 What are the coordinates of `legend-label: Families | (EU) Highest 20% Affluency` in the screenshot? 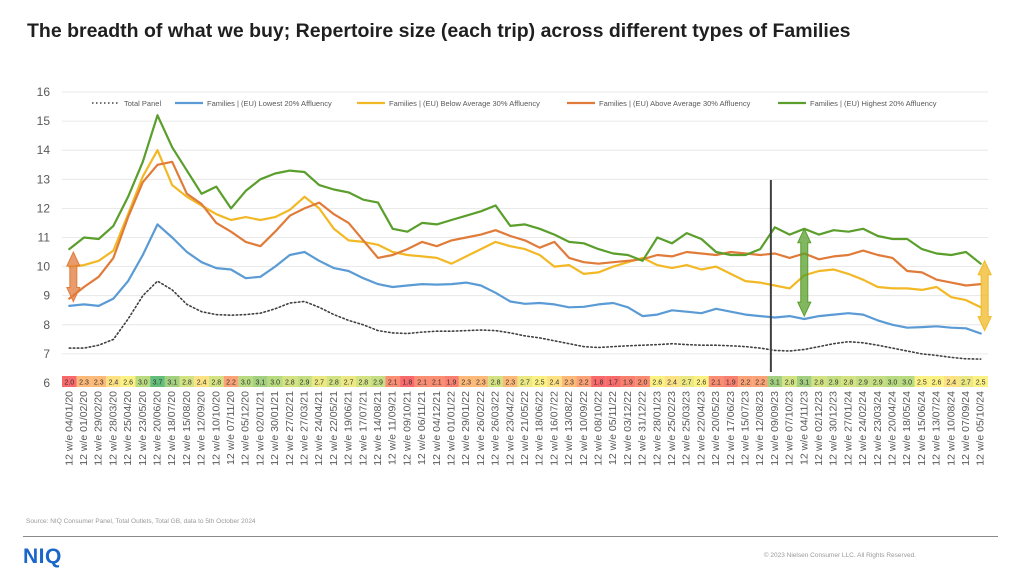 It's located at (873, 103).